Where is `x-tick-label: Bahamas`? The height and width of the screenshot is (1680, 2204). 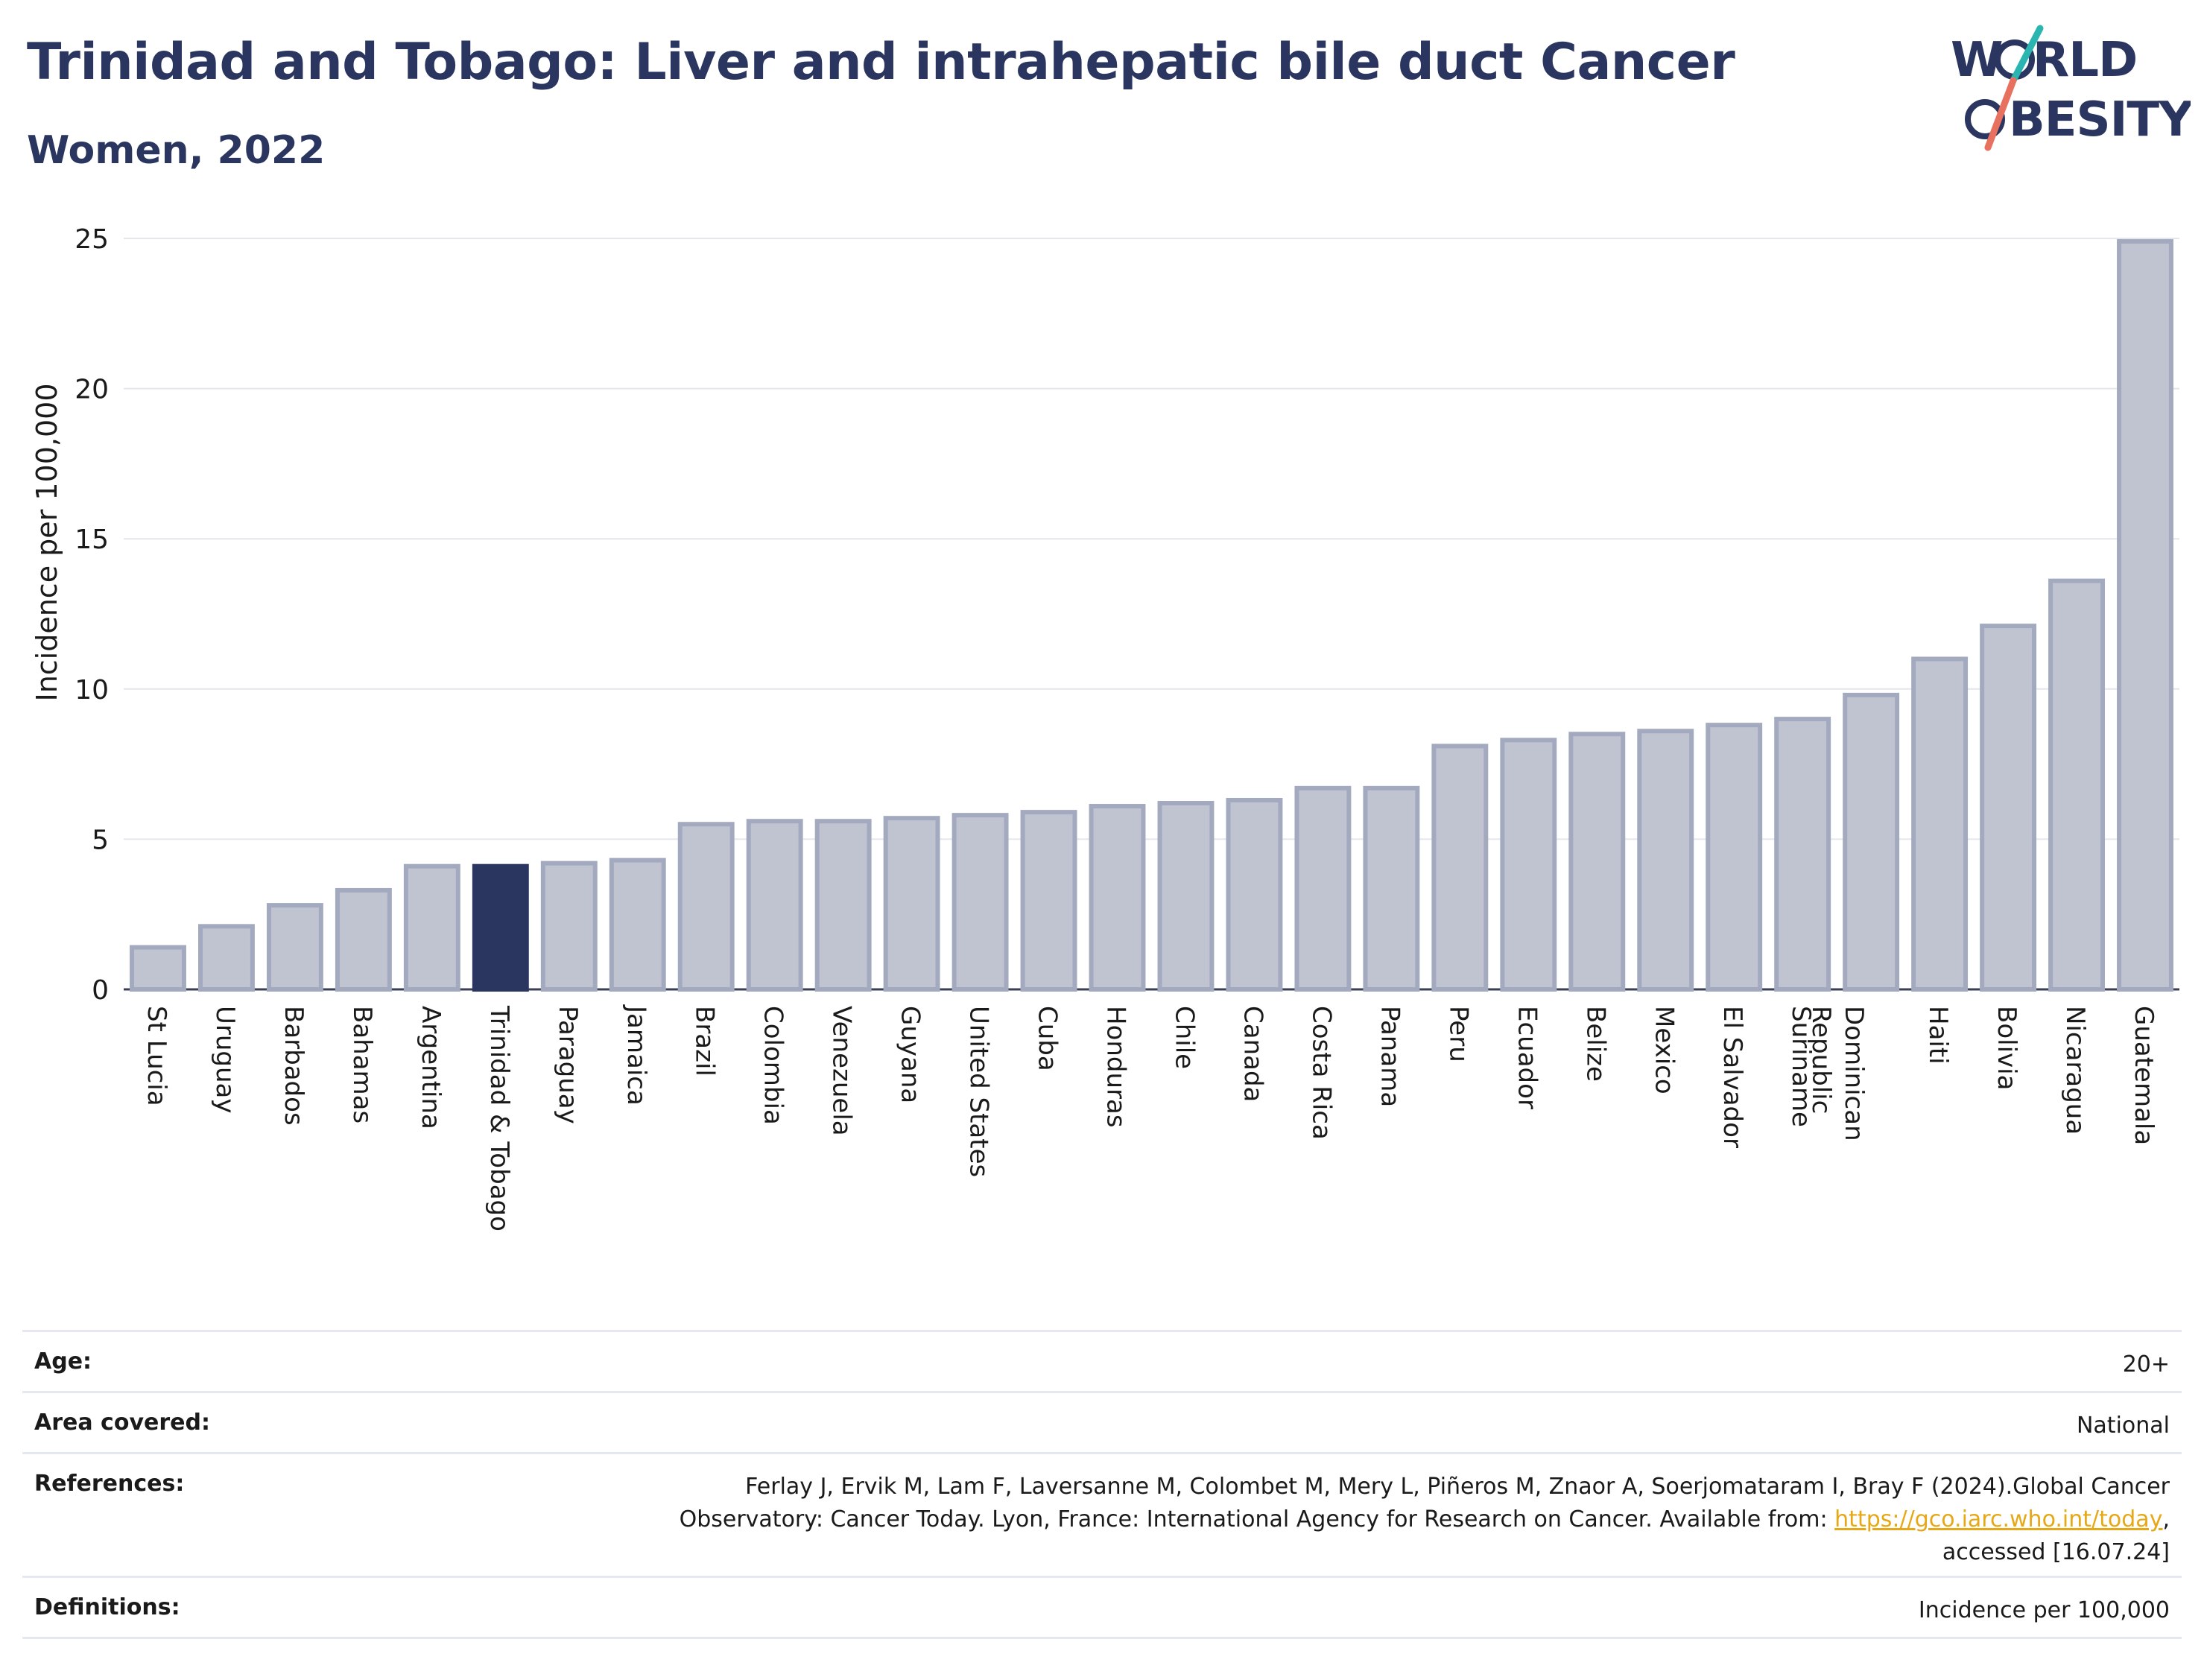 x-tick-label: Bahamas is located at coordinates (362, 1064).